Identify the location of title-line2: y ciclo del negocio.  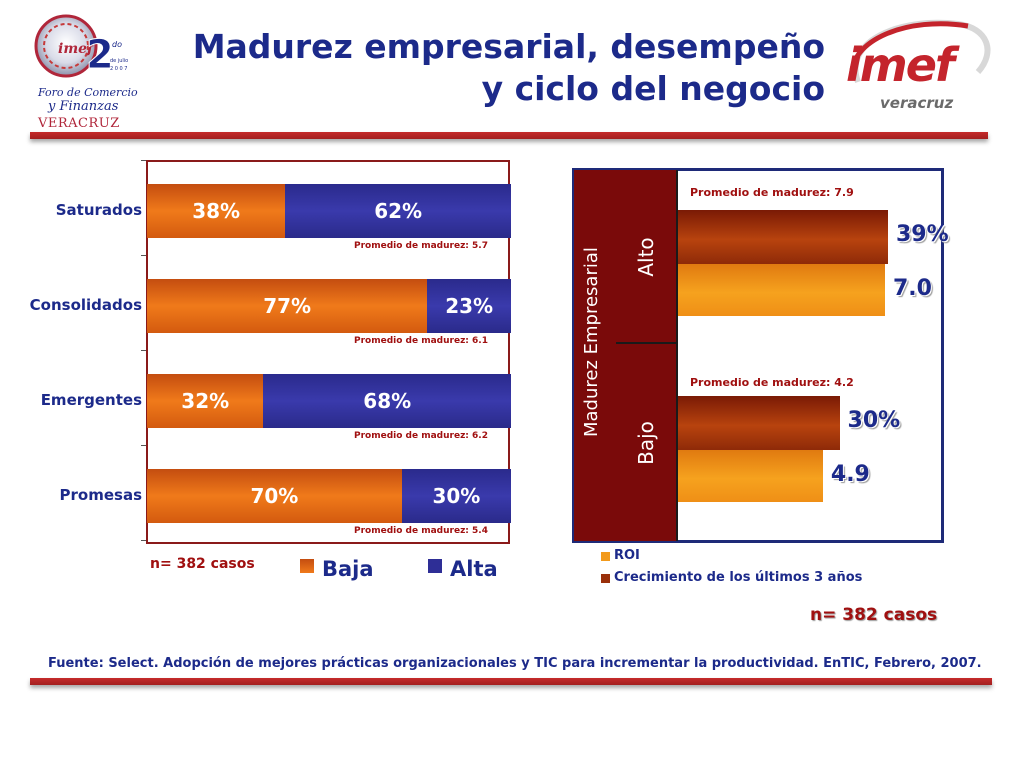
(653, 88).